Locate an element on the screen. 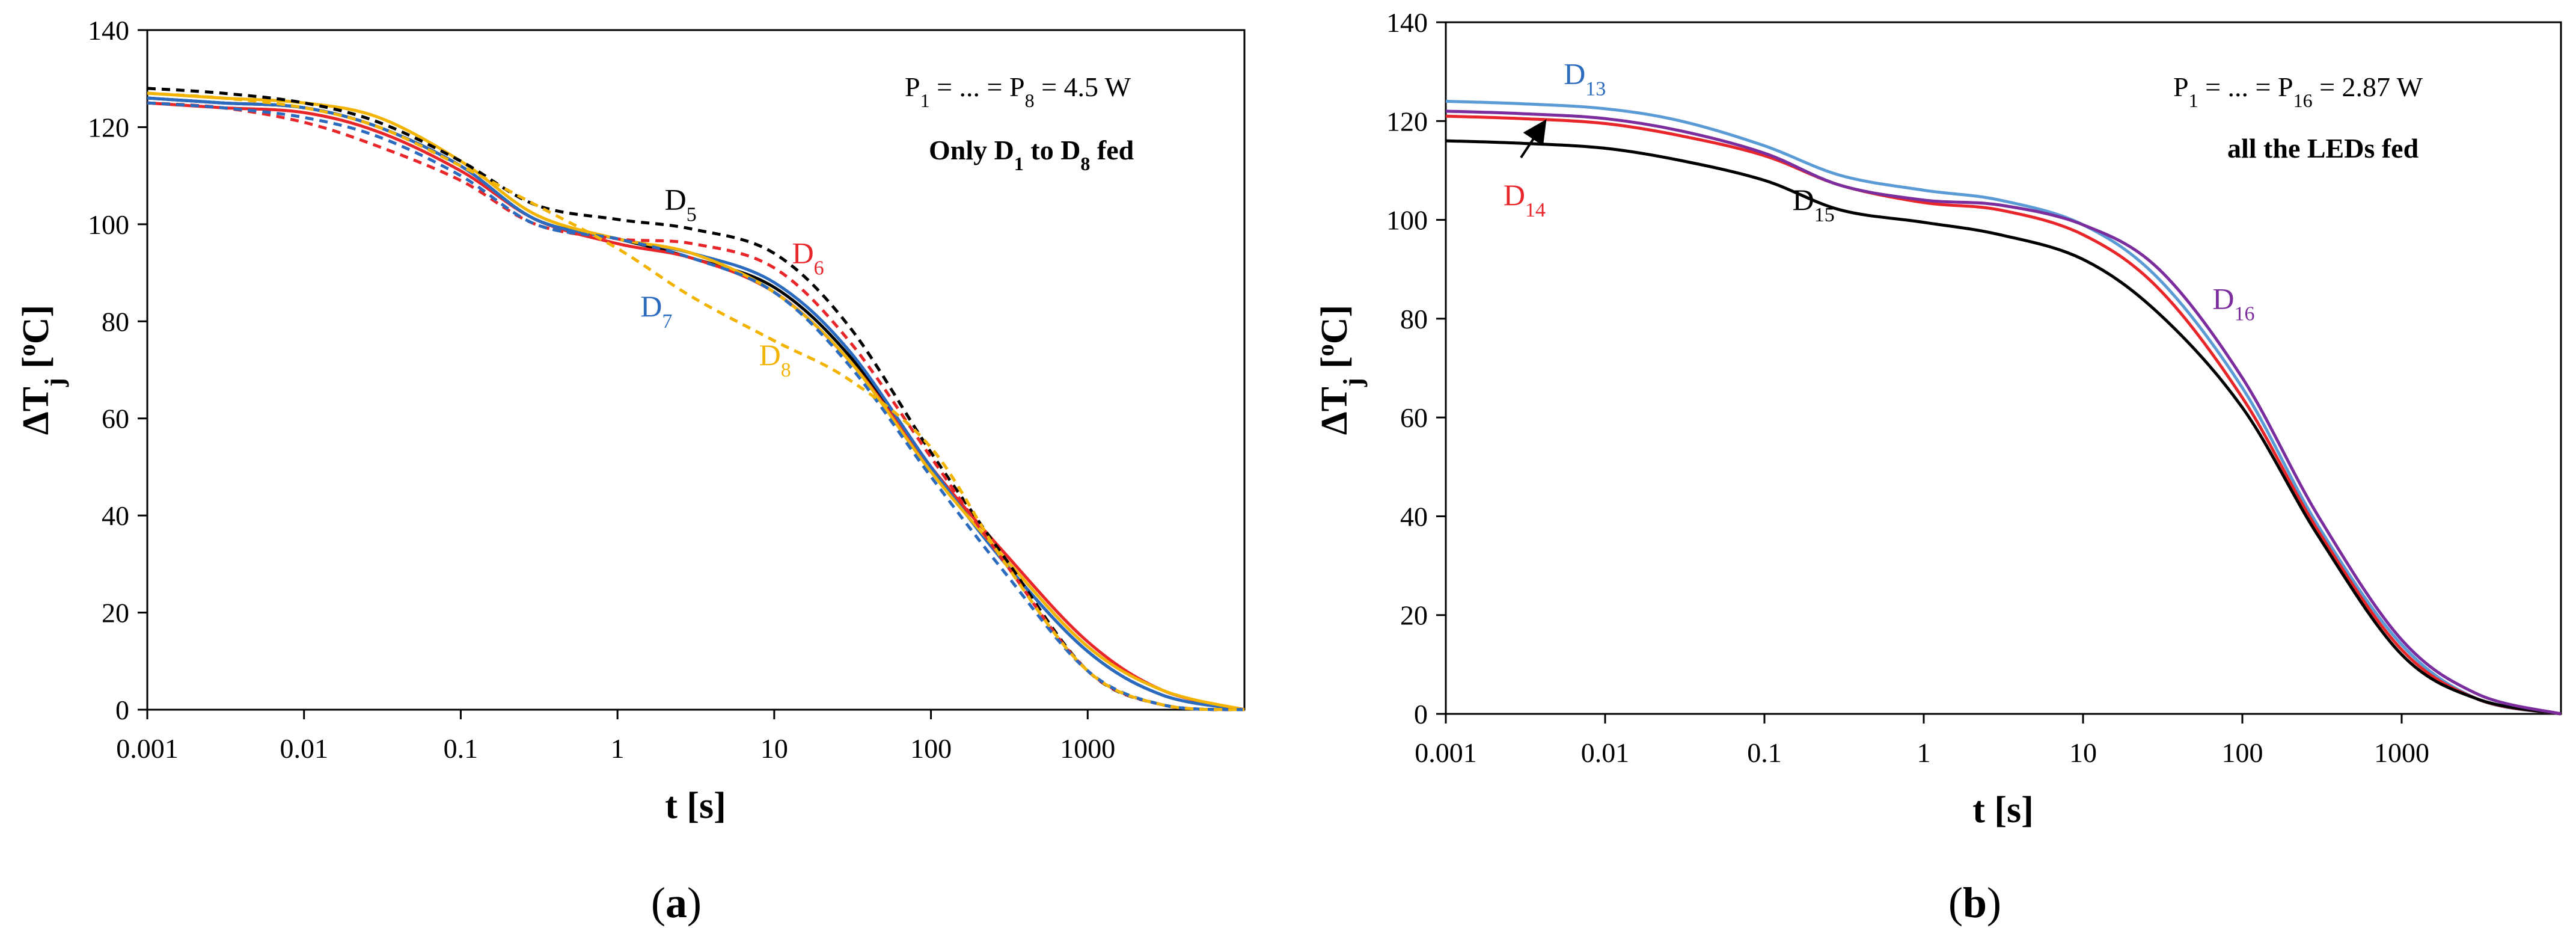  fed-part-a-4: fed is located at coordinates (1112, 150).